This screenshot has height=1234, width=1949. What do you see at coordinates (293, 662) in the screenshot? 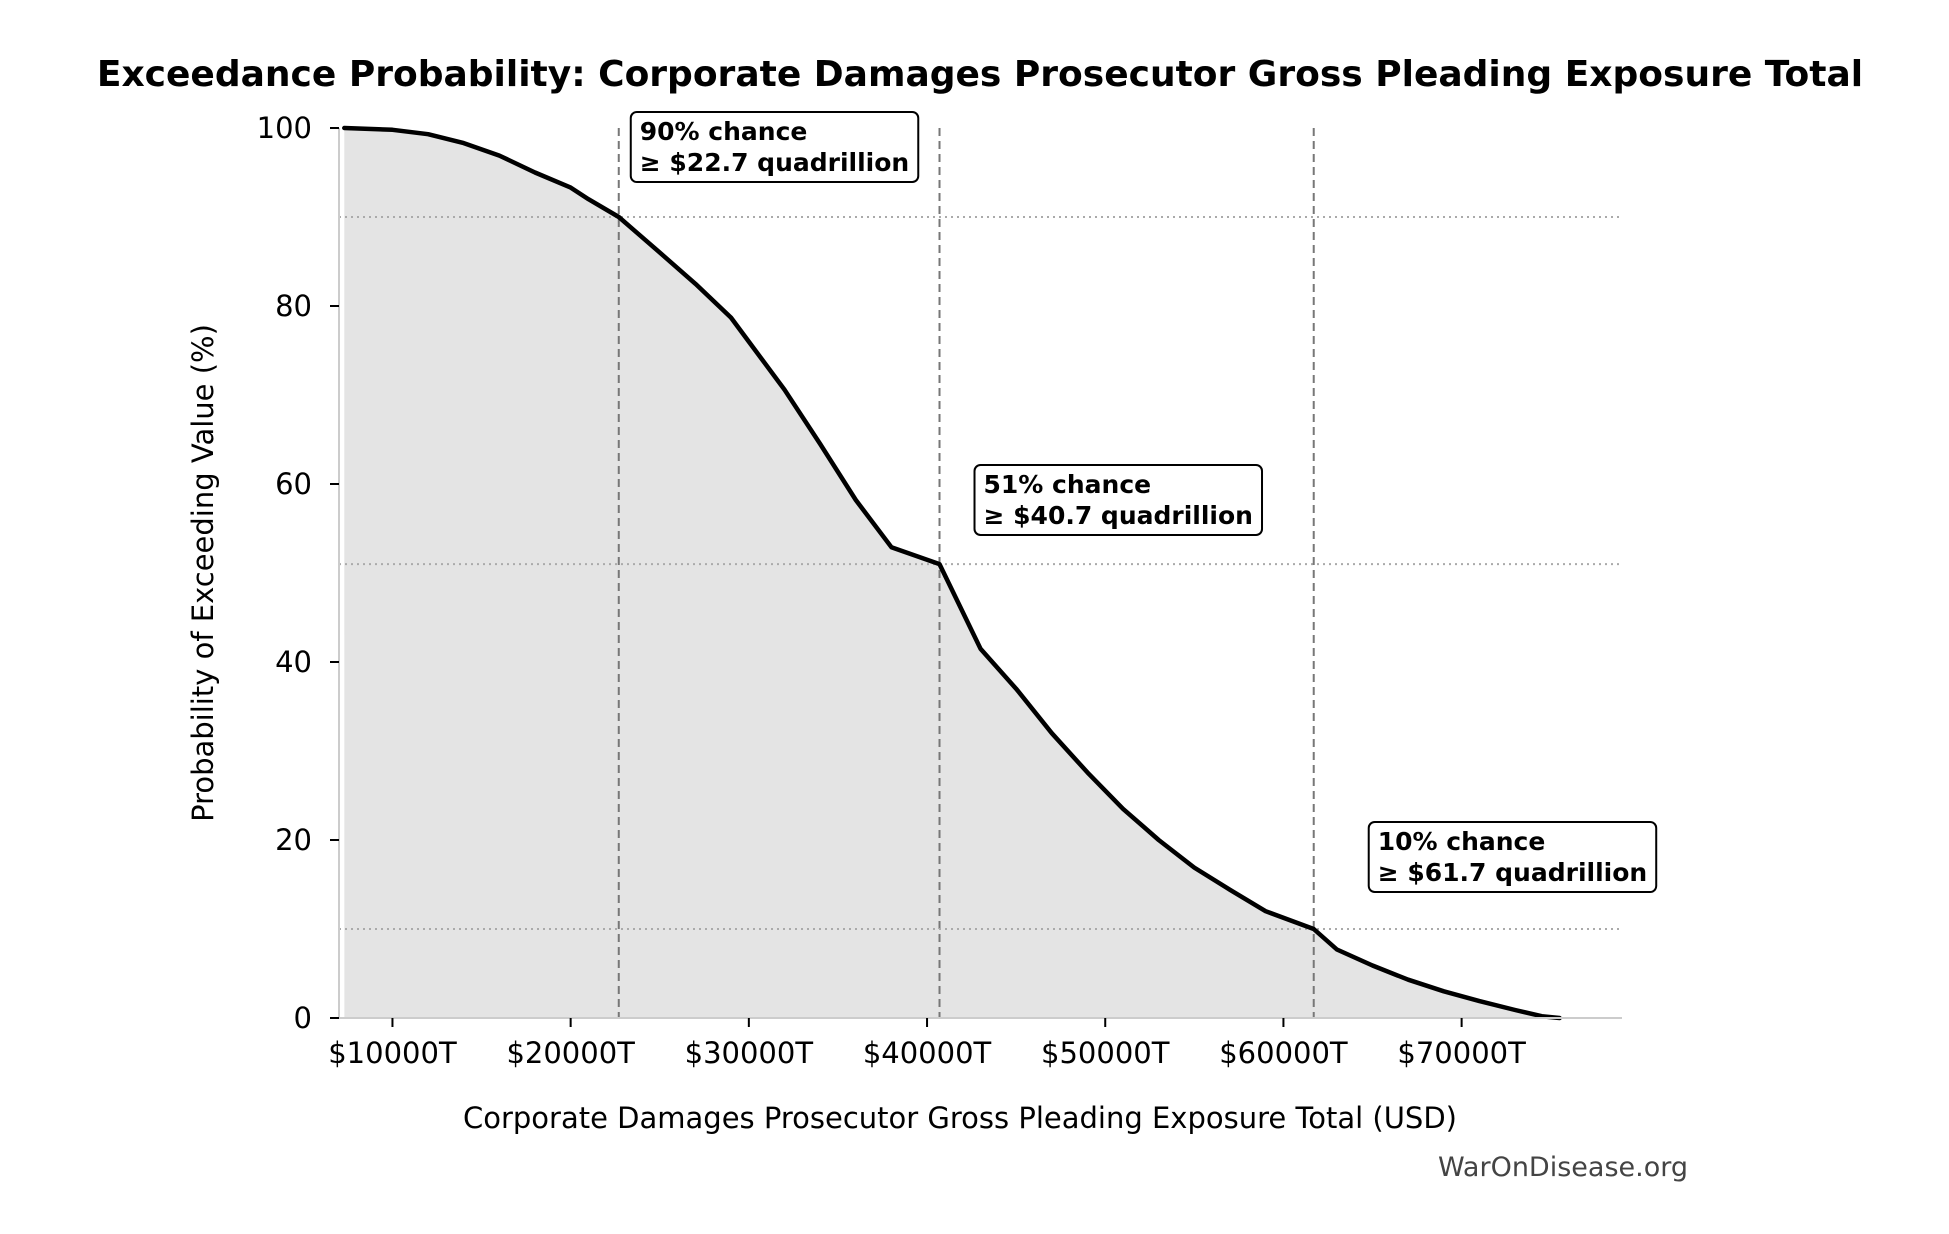
I see `y-tick-label: 40` at bounding box center [293, 662].